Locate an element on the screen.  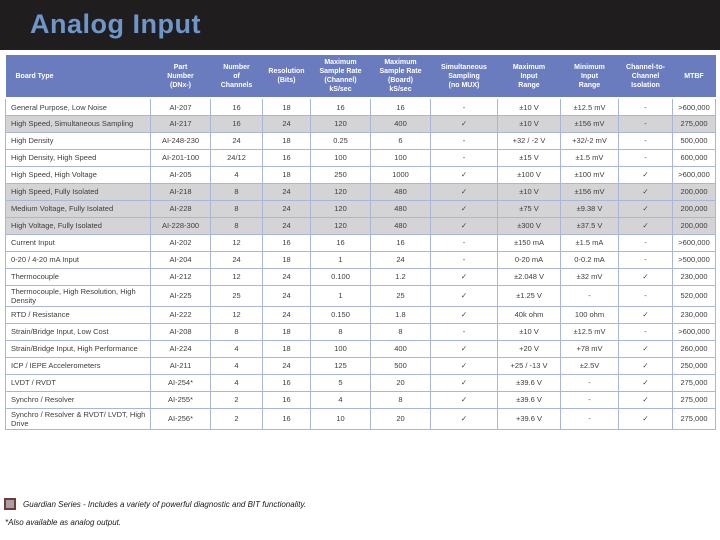
cell-min_range: ±1.5 mV is located at coordinates (589, 157).